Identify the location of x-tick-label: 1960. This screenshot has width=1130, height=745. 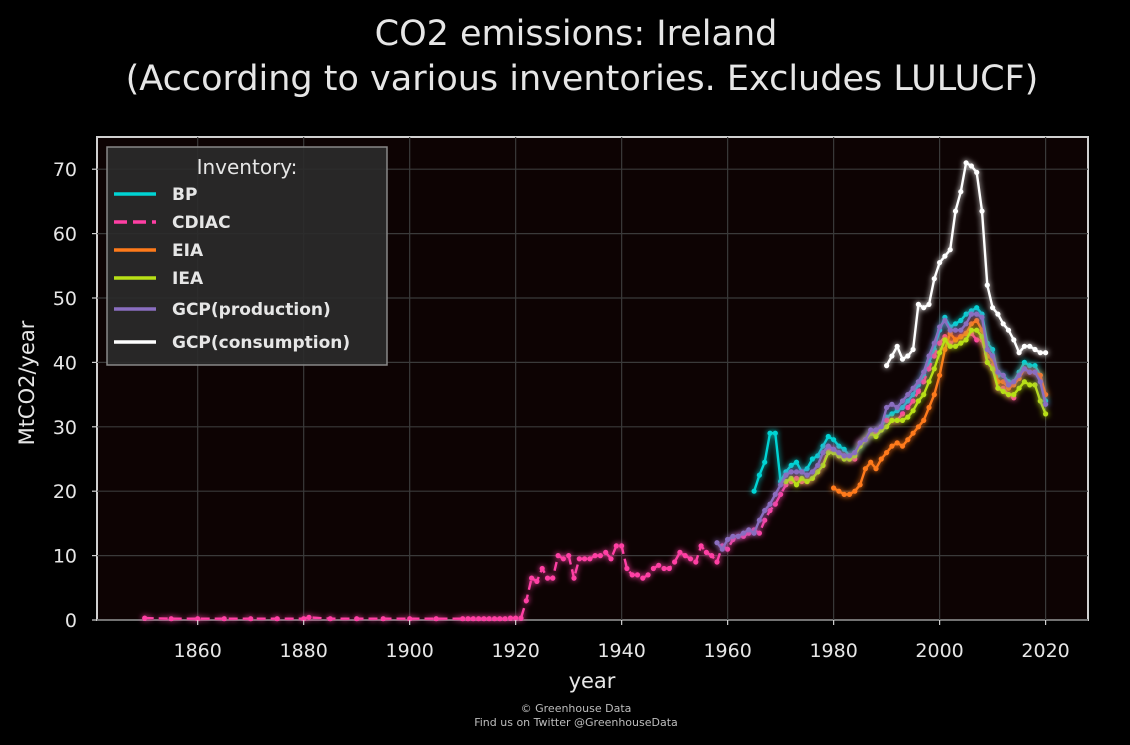
(727, 651).